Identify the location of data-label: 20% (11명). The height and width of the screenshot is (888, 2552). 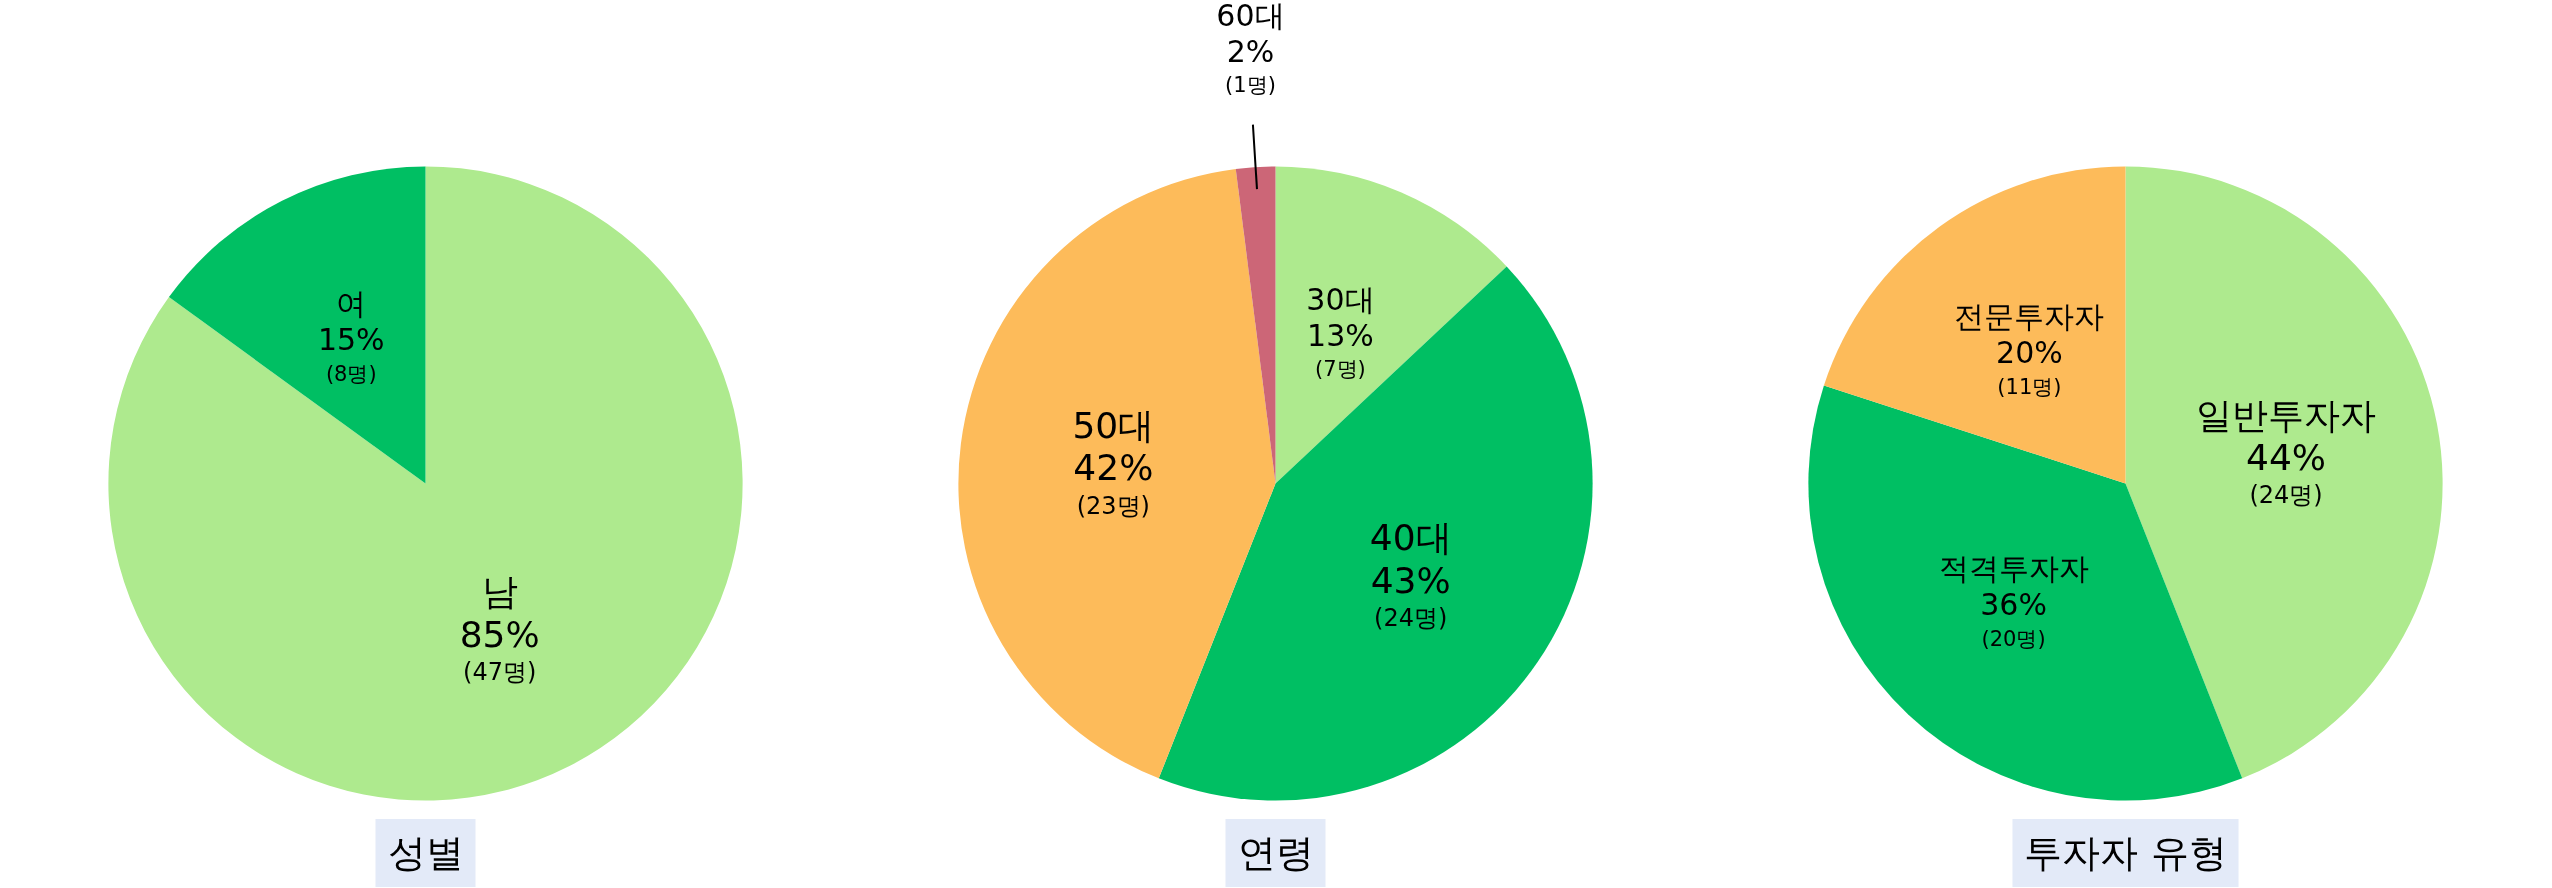
(2029, 367).